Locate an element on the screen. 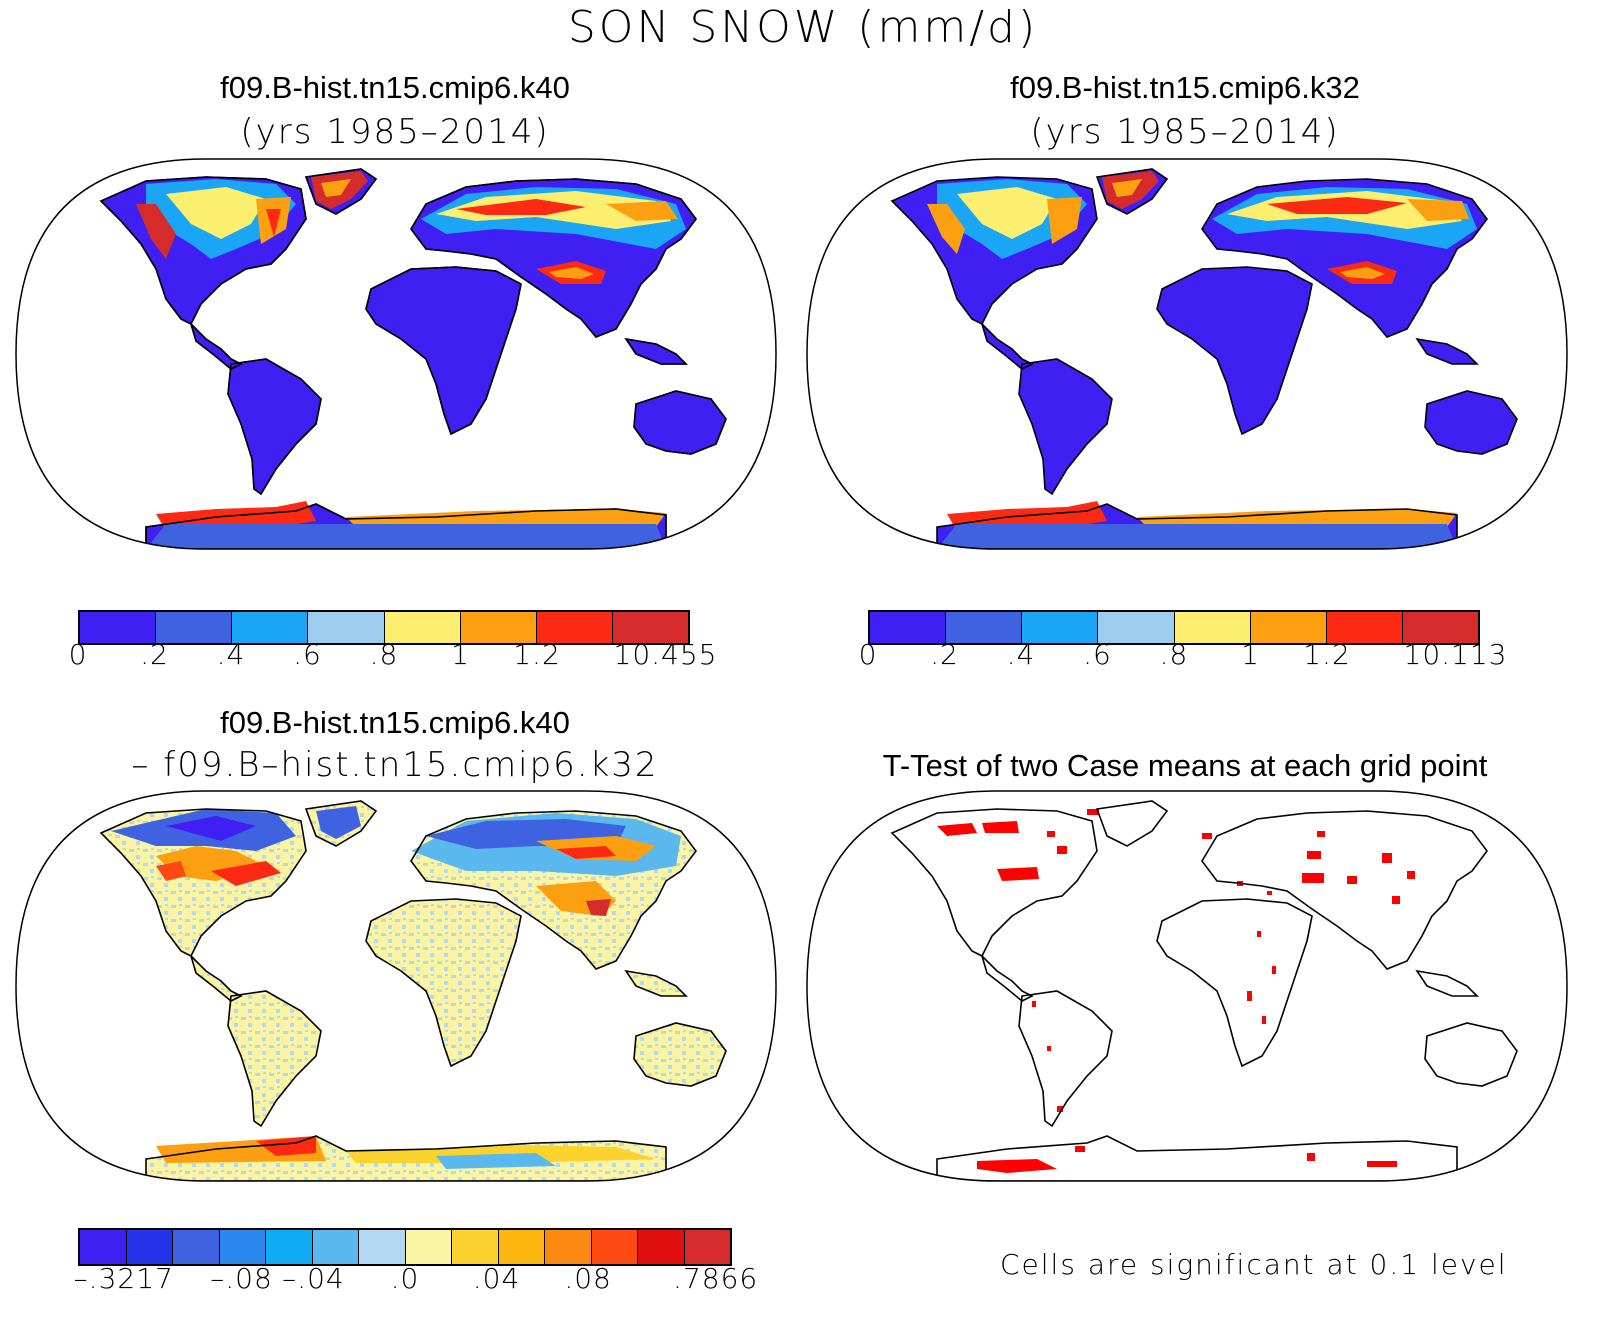  panel-top-left-subtitle: (yrs 1985–2014) is located at coordinates (395, 132).